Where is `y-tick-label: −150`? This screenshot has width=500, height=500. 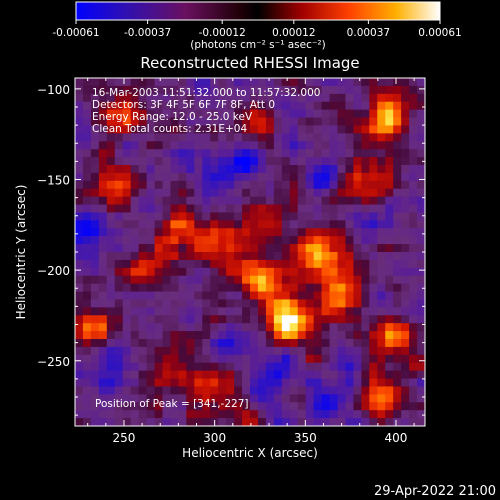
y-tick-label: −150 is located at coordinates (53, 181).